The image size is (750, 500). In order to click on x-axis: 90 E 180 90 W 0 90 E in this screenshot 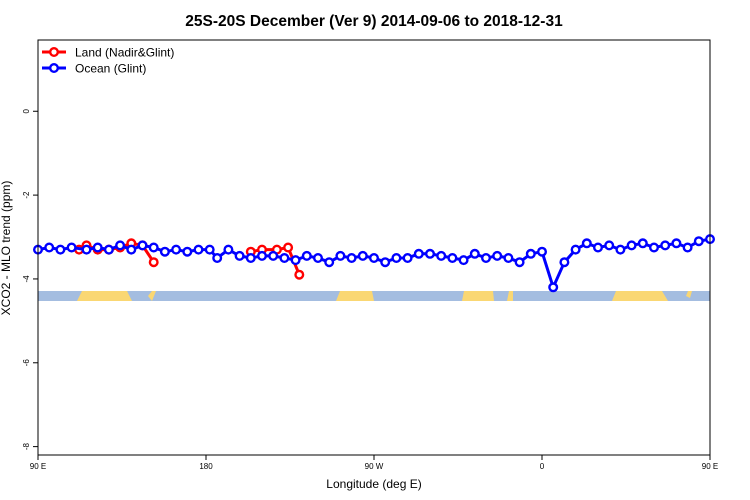, I will do `click(374, 463)`.